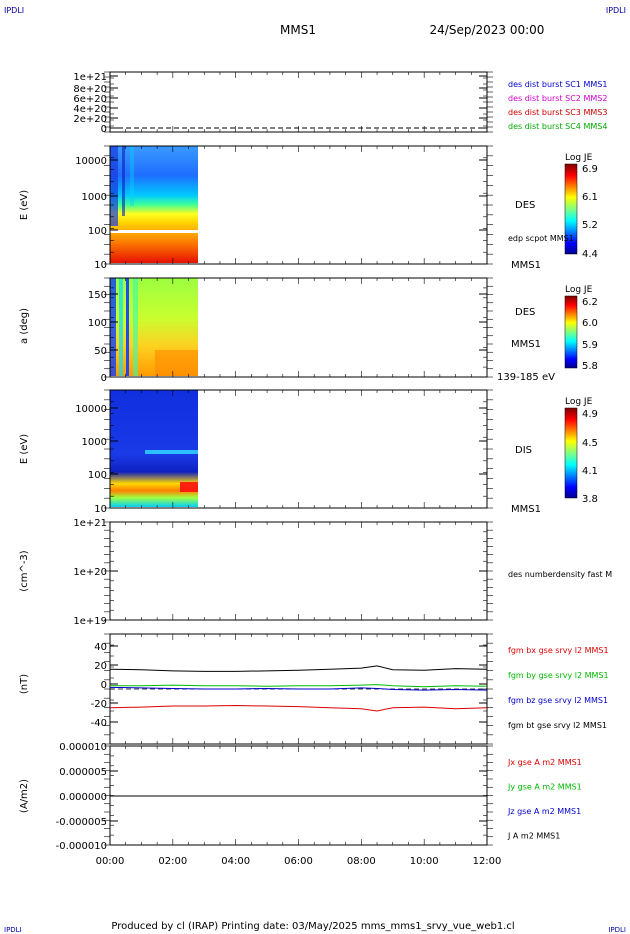 This screenshot has width=630, height=934. Describe the element at coordinates (361, 861) in the screenshot. I see `x-tick-label: 08:00` at that location.